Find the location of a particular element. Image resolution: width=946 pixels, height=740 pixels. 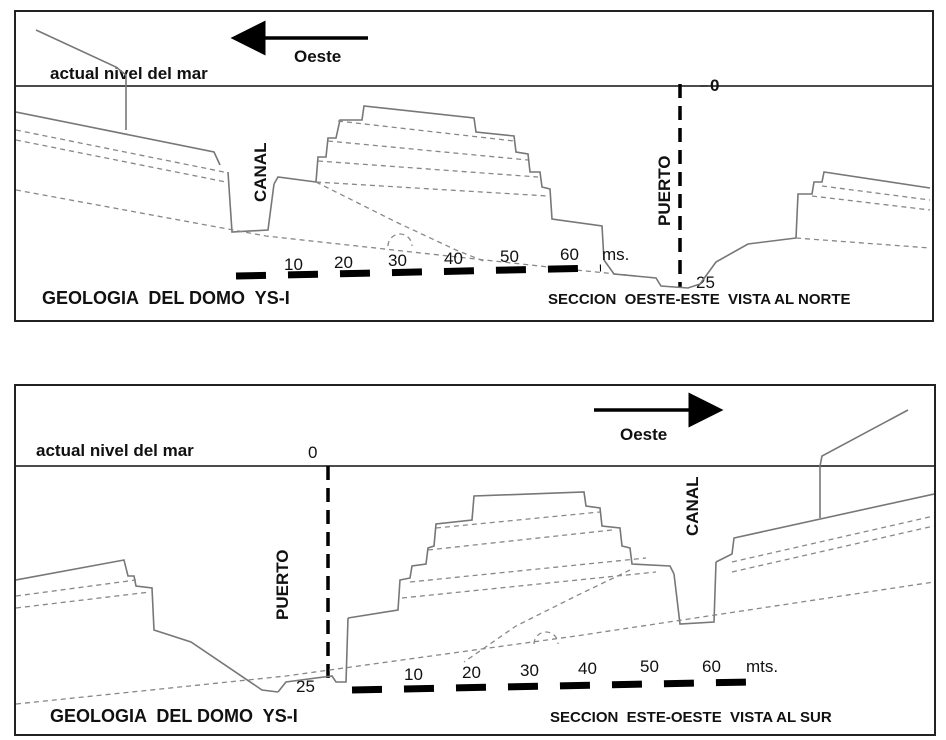

section-caption: SECCION OESTE-ESTE VISTA AL NORTE is located at coordinates (699, 299).